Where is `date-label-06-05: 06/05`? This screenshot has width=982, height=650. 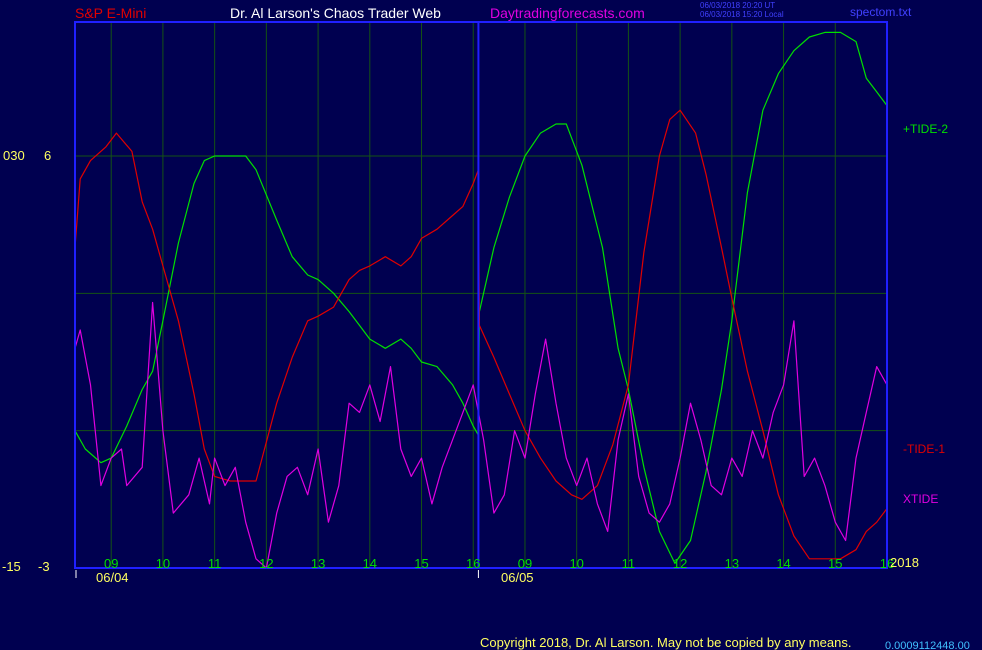
date-label-06-05: 06/05 is located at coordinates (517, 577).